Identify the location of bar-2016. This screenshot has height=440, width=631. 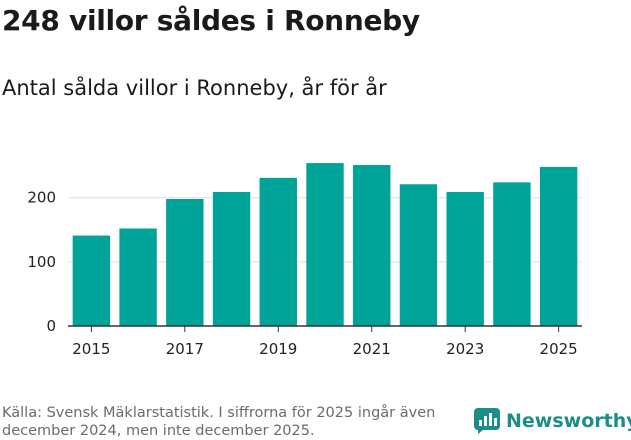
(138, 277).